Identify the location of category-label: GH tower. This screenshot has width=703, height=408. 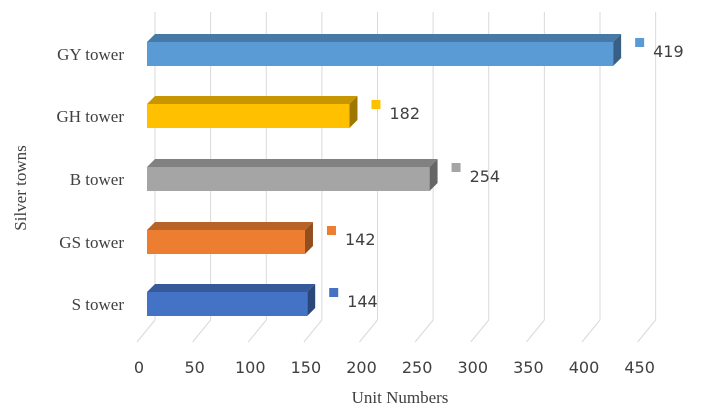
(90, 116).